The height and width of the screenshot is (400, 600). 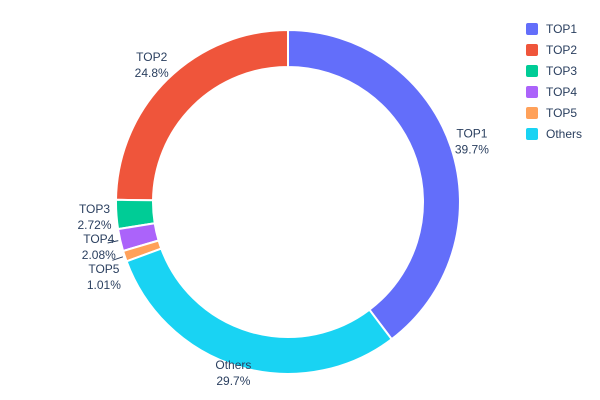 I want to click on legend-swatch-top3, so click(x=531, y=71).